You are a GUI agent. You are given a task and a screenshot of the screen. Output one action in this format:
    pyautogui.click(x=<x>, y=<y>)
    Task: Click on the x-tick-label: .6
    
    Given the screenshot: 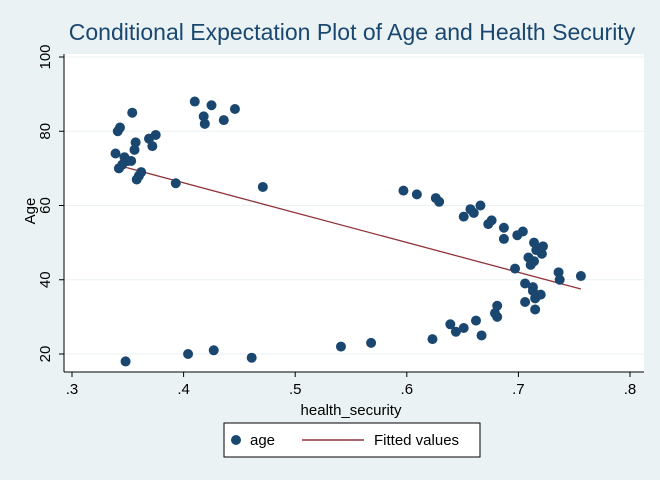 What is the action you would take?
    pyautogui.click(x=407, y=389)
    